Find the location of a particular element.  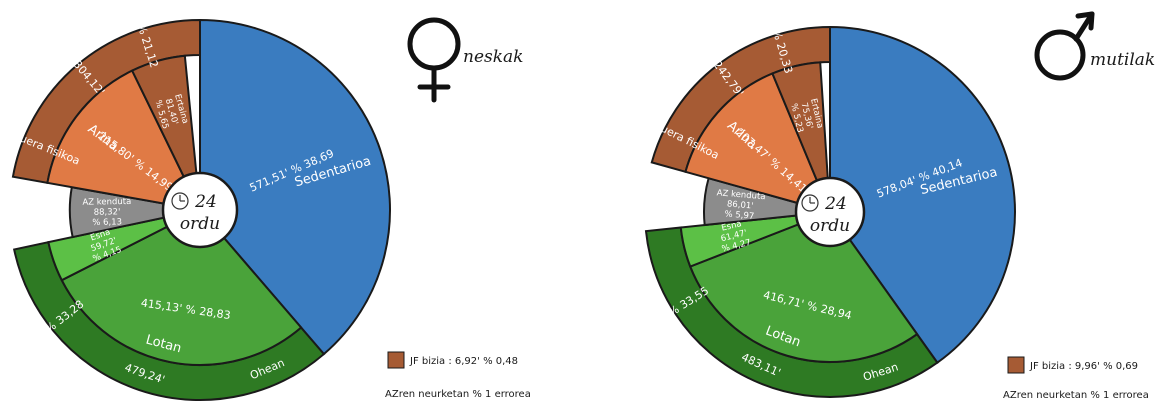

male-symbol-icon is located at coordinates (1064, 46).